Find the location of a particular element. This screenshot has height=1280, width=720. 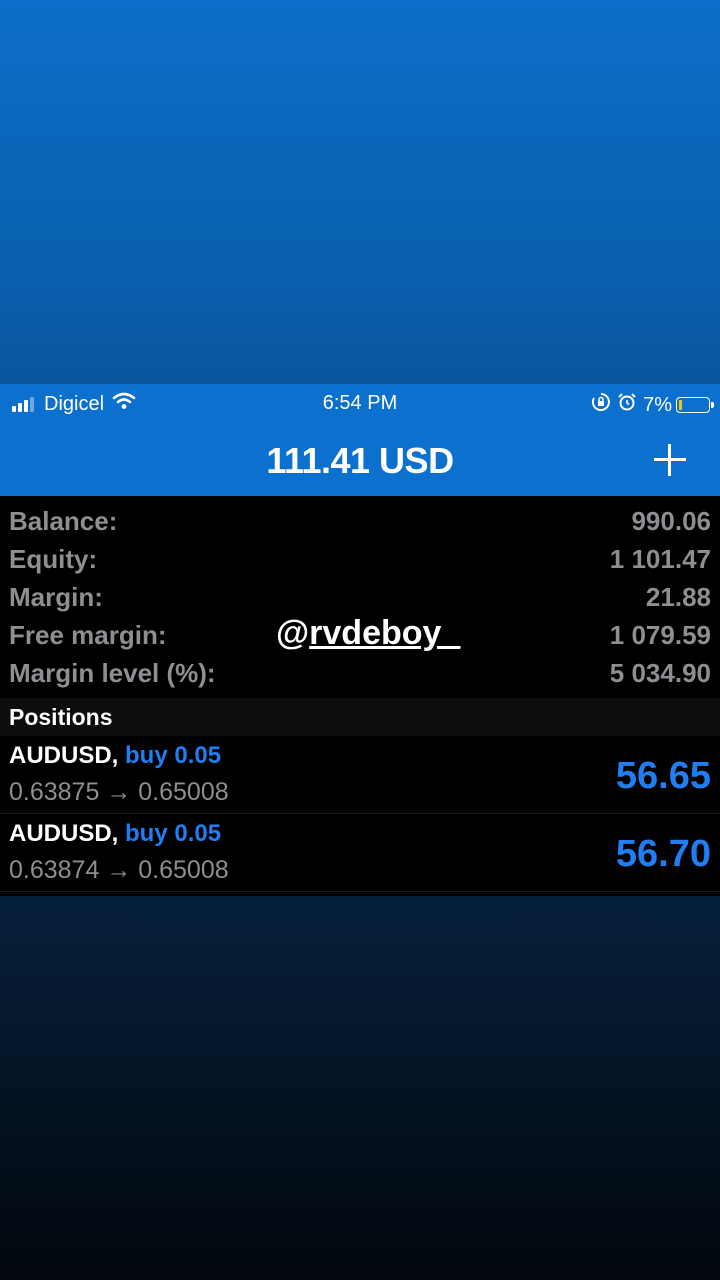

summary-row-margin: Margin: 21.88 is located at coordinates (360, 597).